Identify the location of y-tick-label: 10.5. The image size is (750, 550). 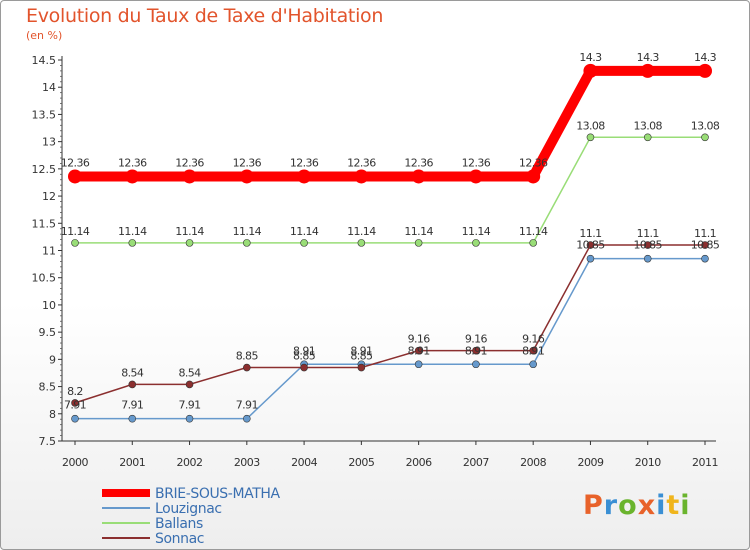
(44, 278).